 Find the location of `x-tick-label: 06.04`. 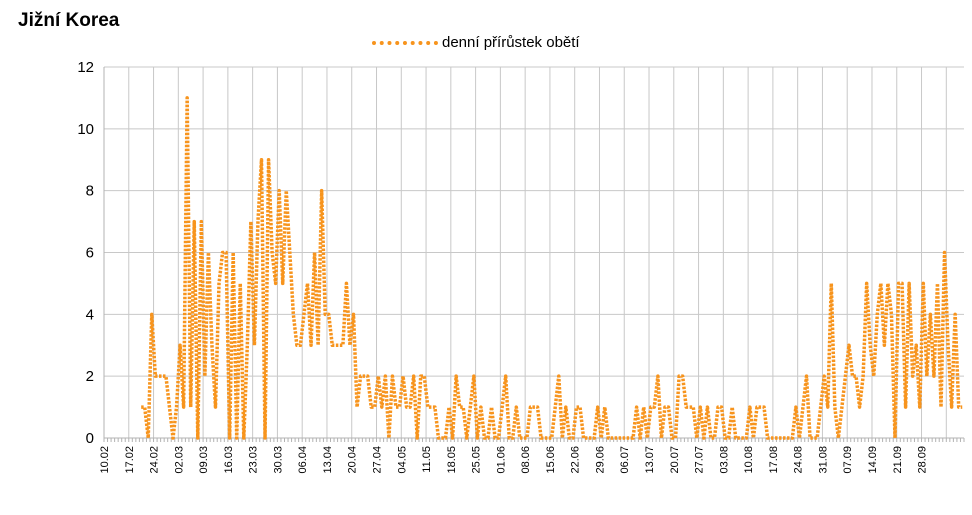

x-tick-label: 06.04 is located at coordinates (303, 460).